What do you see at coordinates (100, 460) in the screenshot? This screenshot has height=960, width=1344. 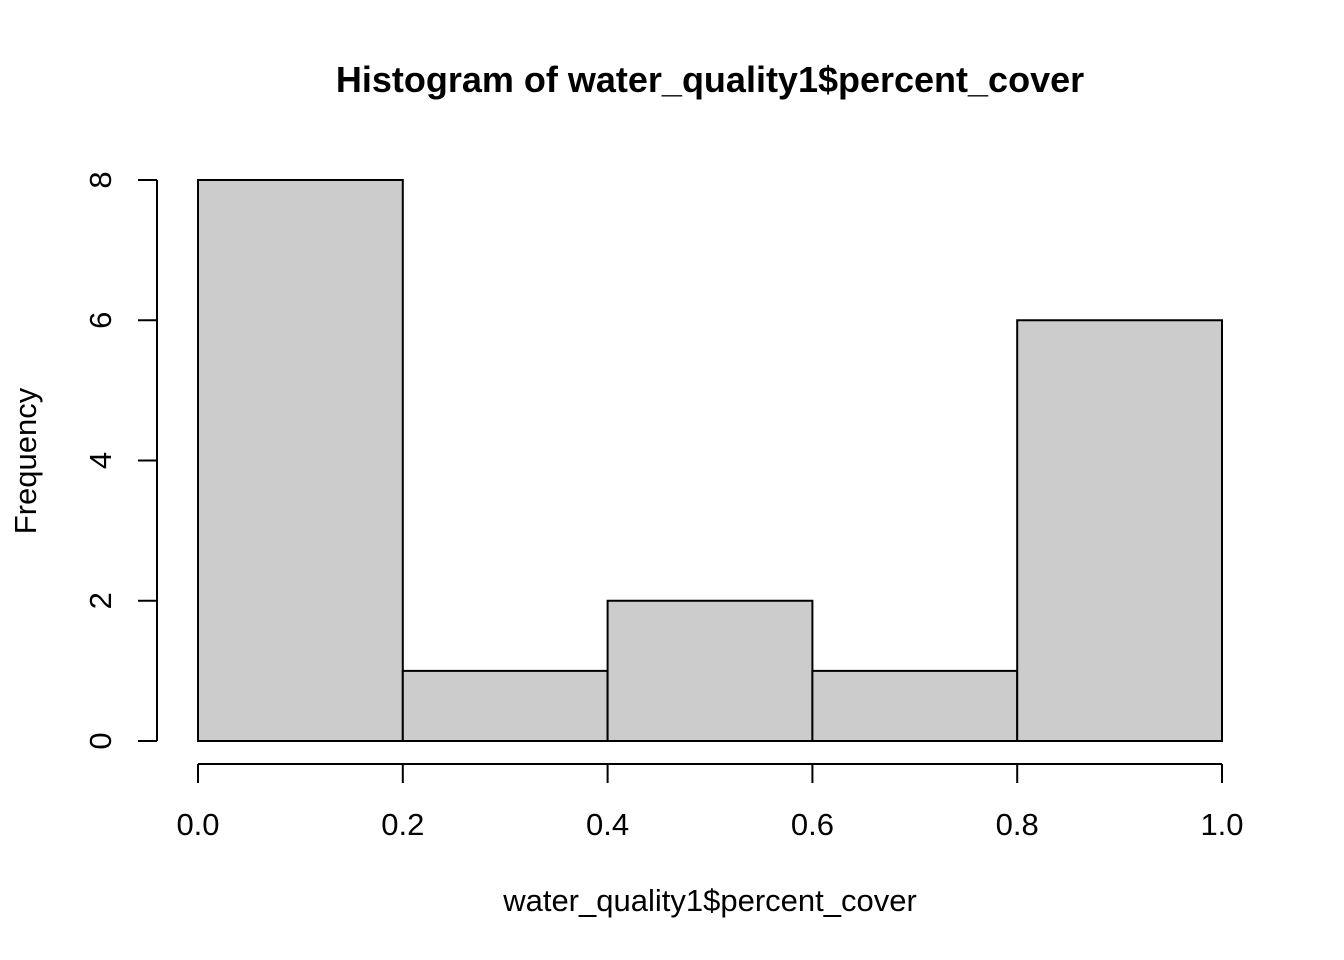 I see `y-tick-label: 4` at bounding box center [100, 460].